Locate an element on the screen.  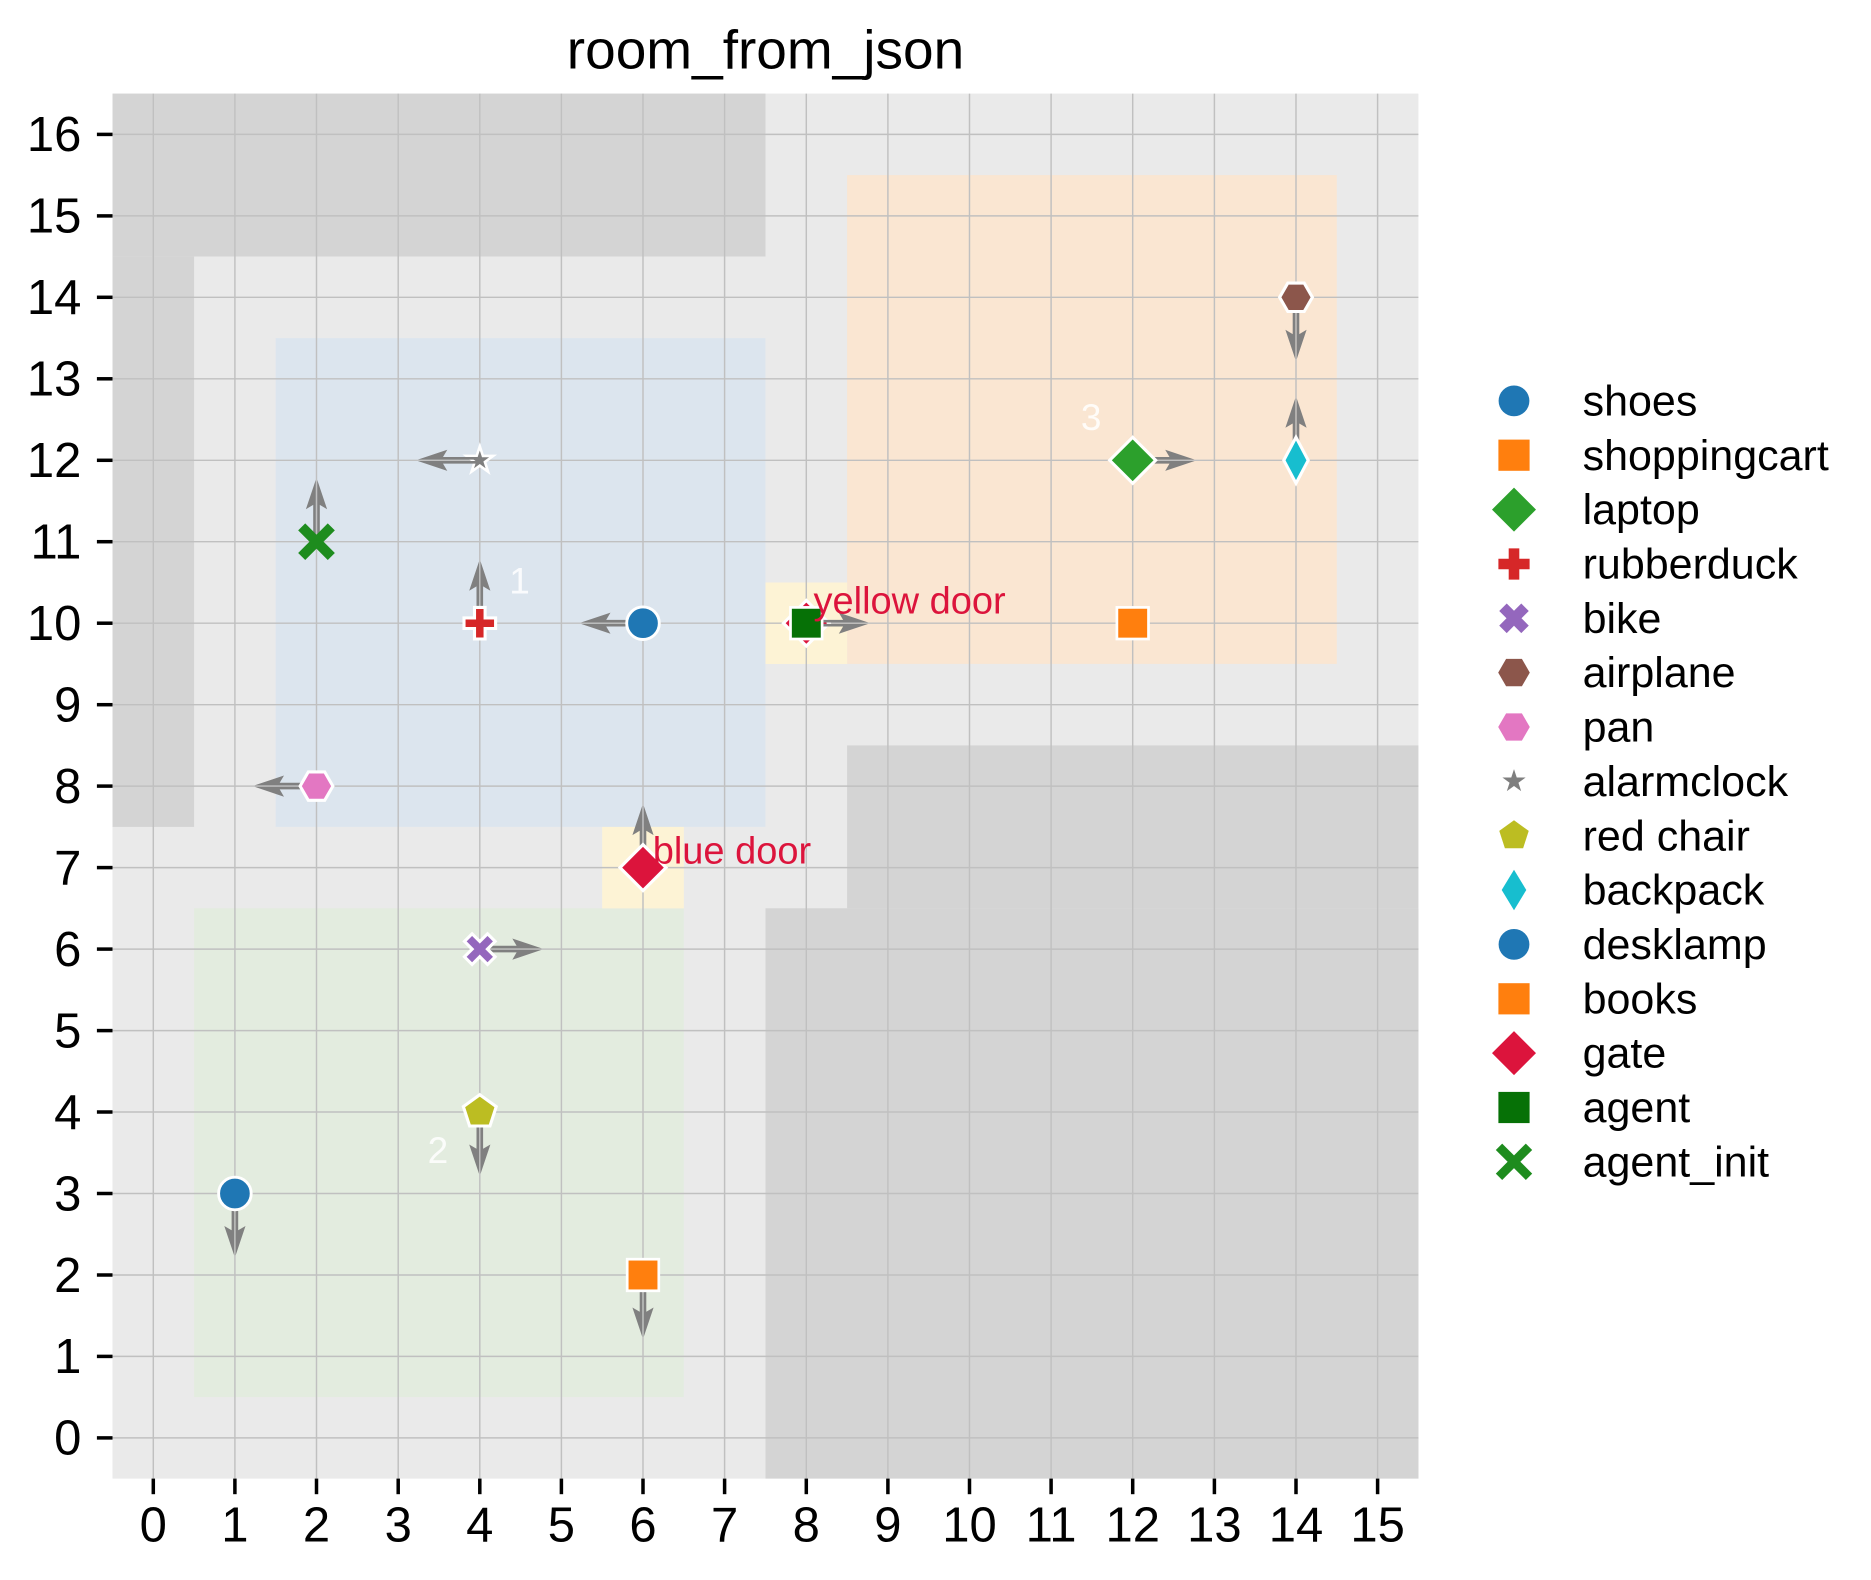
svg-text: rubberduck is located at coordinates (1691, 565).